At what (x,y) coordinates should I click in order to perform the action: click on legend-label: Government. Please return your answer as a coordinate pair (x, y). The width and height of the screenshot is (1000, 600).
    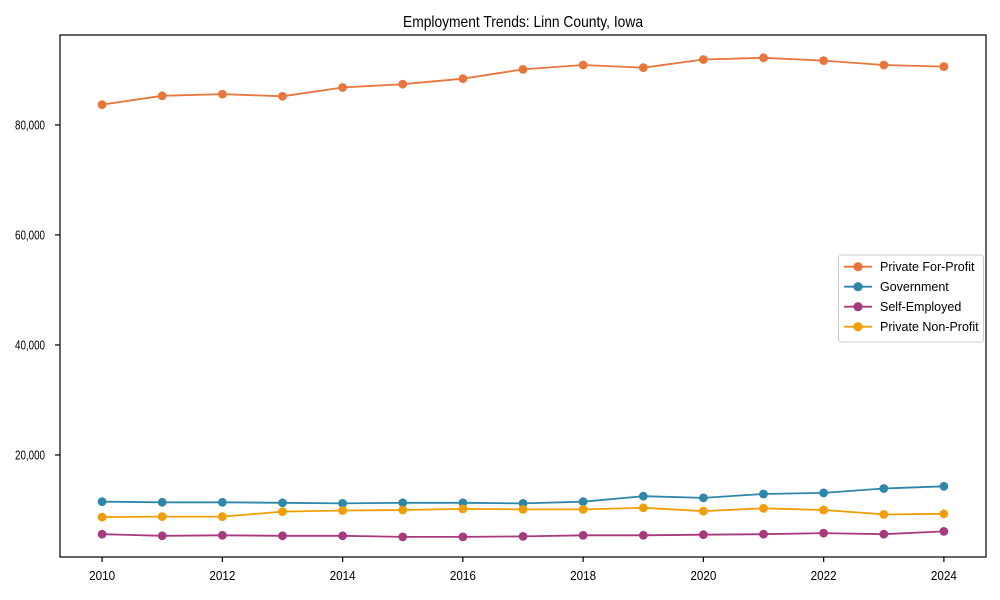
    Looking at the image, I should click on (914, 287).